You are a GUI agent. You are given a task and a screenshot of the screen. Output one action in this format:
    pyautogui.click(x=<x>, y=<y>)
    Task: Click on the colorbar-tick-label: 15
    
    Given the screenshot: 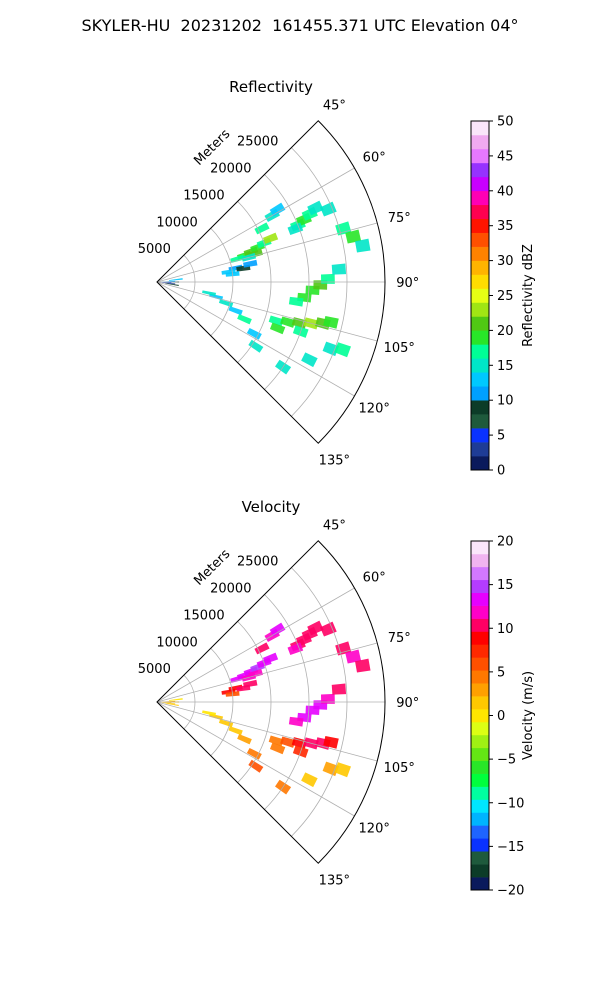 What is the action you would take?
    pyautogui.click(x=505, y=366)
    